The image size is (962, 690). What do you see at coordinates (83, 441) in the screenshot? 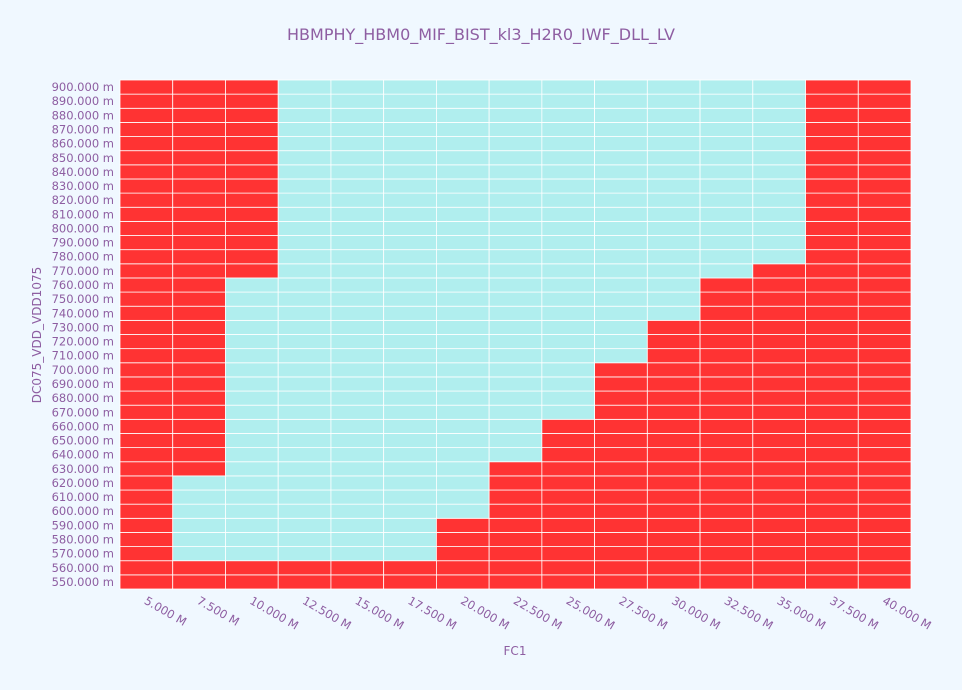
I see `y-tick-label: 650.000 m` at bounding box center [83, 441].